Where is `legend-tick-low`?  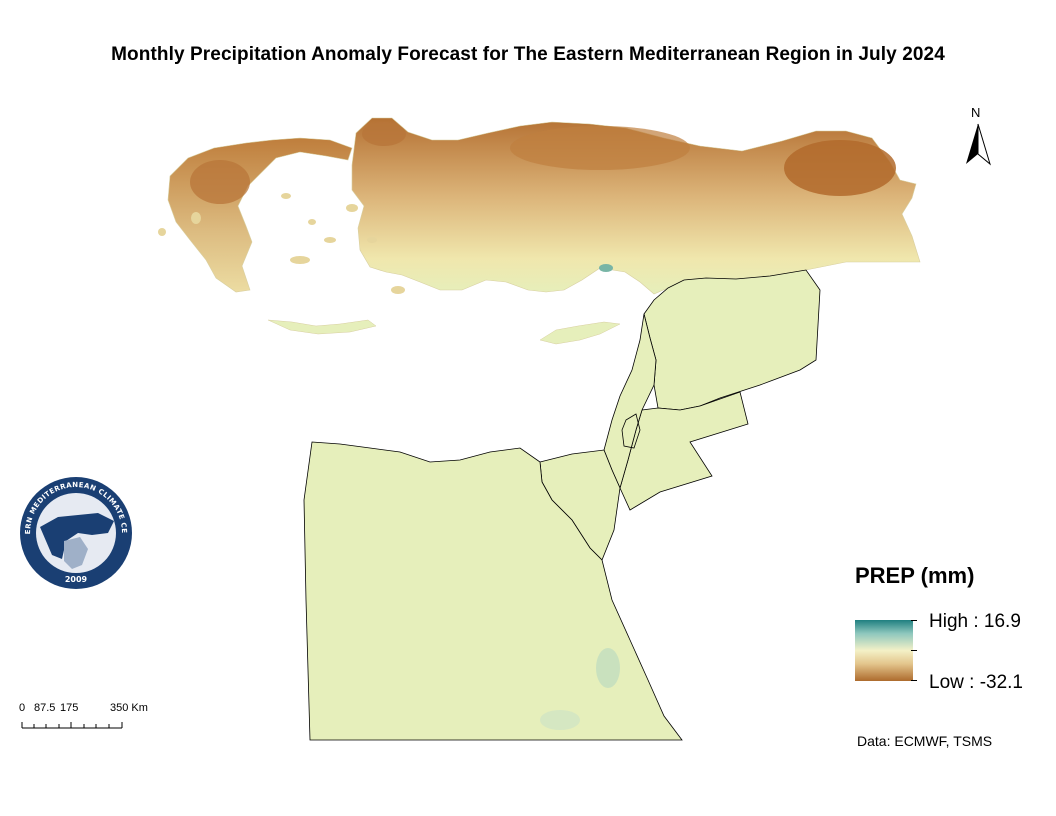 legend-tick-low is located at coordinates (914, 680).